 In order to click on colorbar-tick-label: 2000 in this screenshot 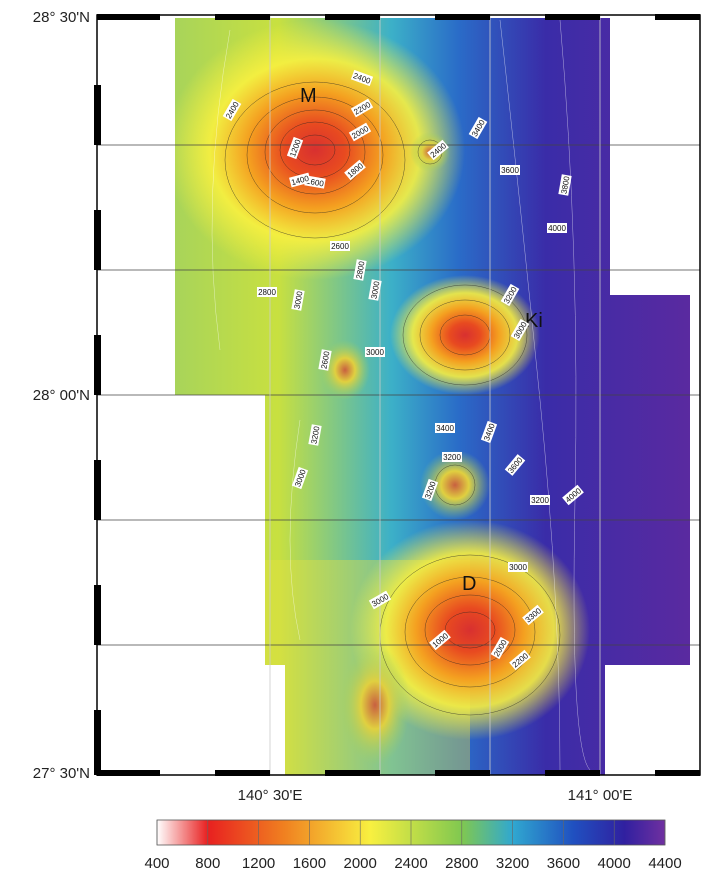, I will do `click(360, 863)`.